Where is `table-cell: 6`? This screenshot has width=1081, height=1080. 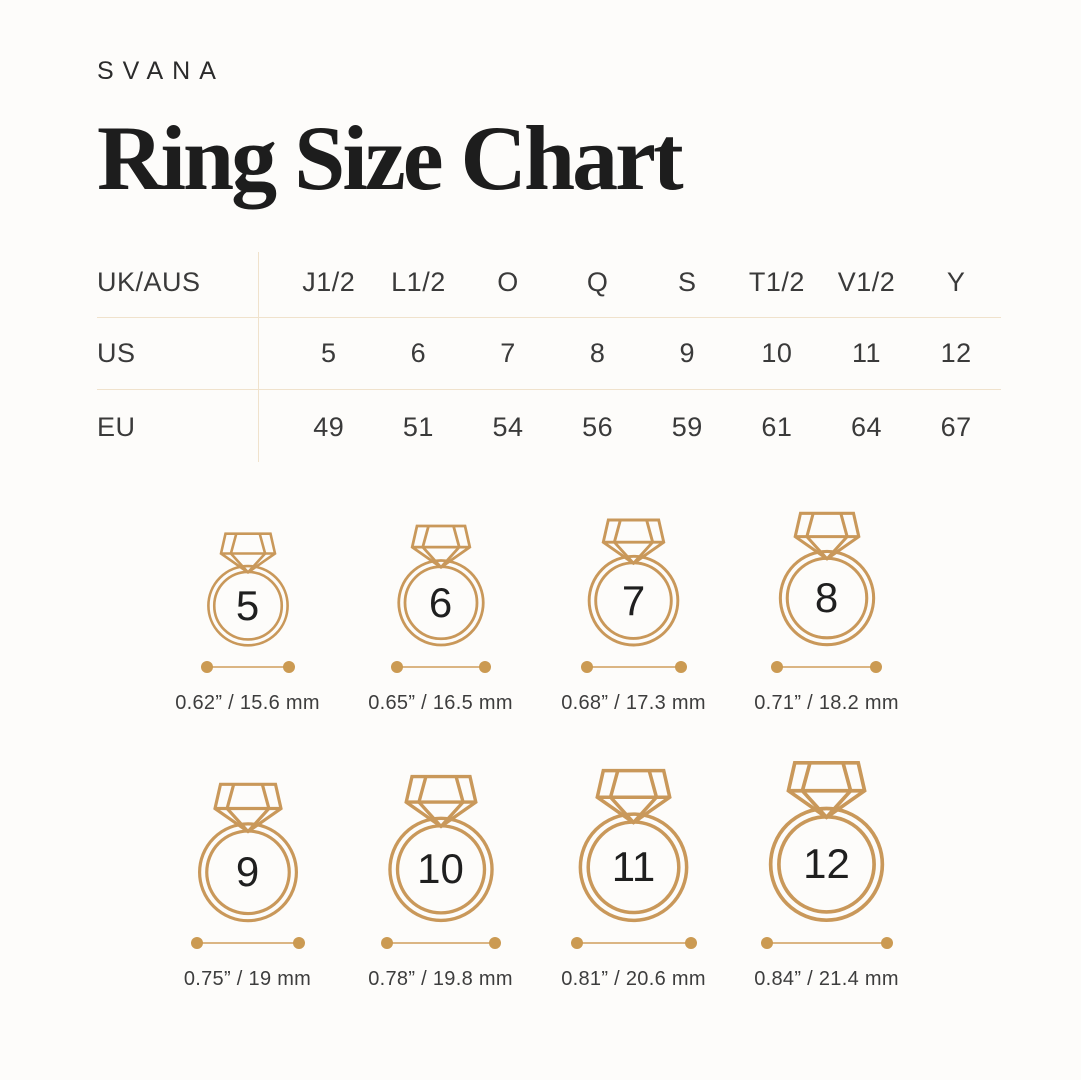
table-cell: 6 is located at coordinates (418, 353).